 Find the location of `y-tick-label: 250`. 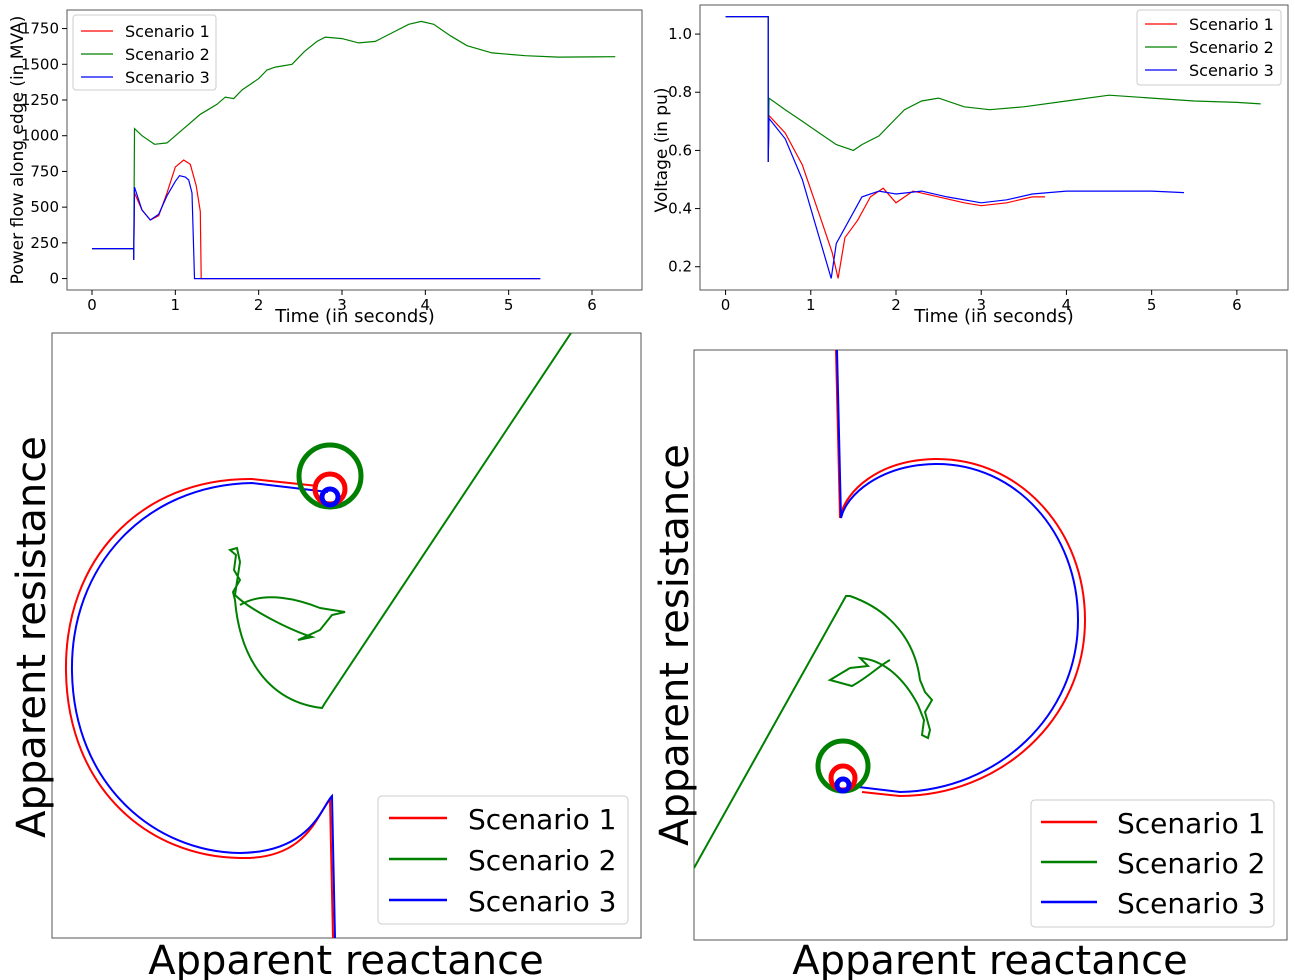

y-tick-label: 250 is located at coordinates (44, 243).